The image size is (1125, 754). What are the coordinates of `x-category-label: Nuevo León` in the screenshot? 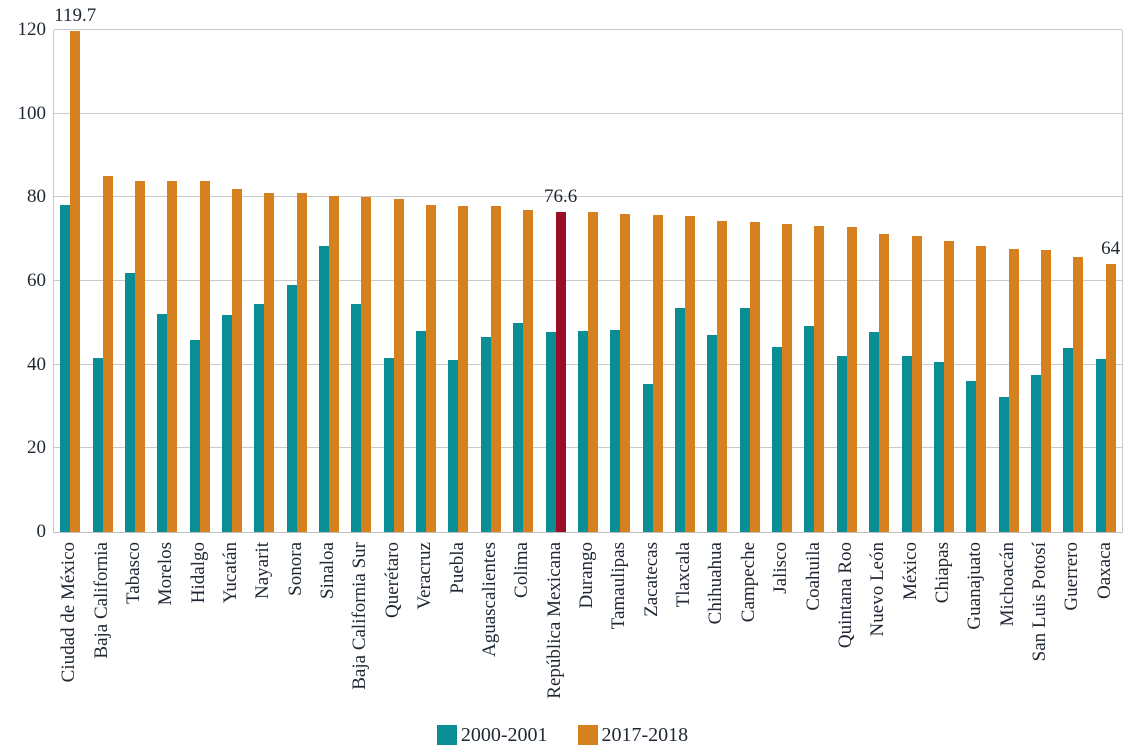 It's located at (878, 589).